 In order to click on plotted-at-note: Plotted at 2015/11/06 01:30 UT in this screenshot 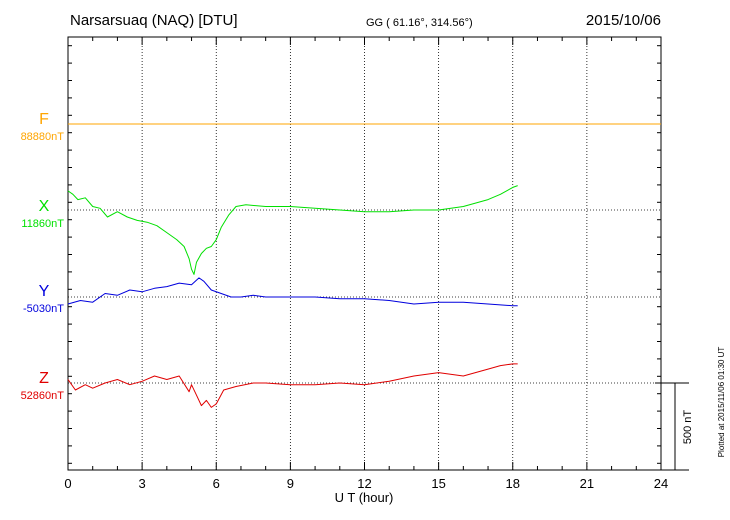, I will do `click(721, 402)`.